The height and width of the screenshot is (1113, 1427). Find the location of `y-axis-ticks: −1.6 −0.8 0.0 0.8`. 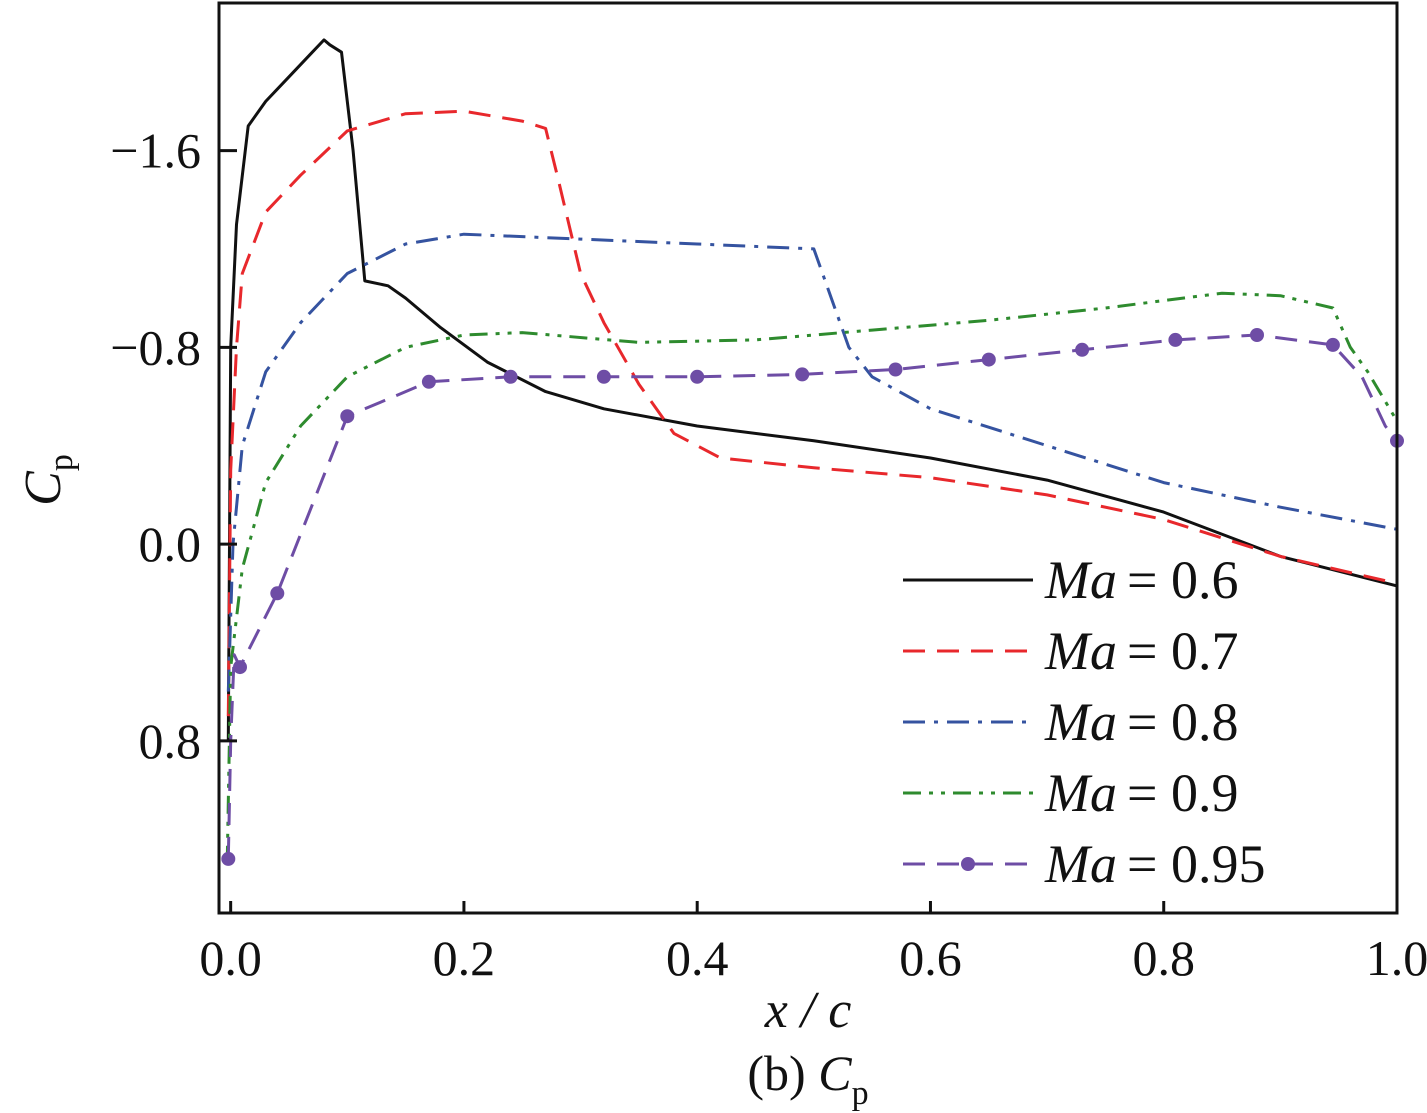

y-axis-ticks: −1.6 −0.8 0.0 0.8 is located at coordinates (173, 446).